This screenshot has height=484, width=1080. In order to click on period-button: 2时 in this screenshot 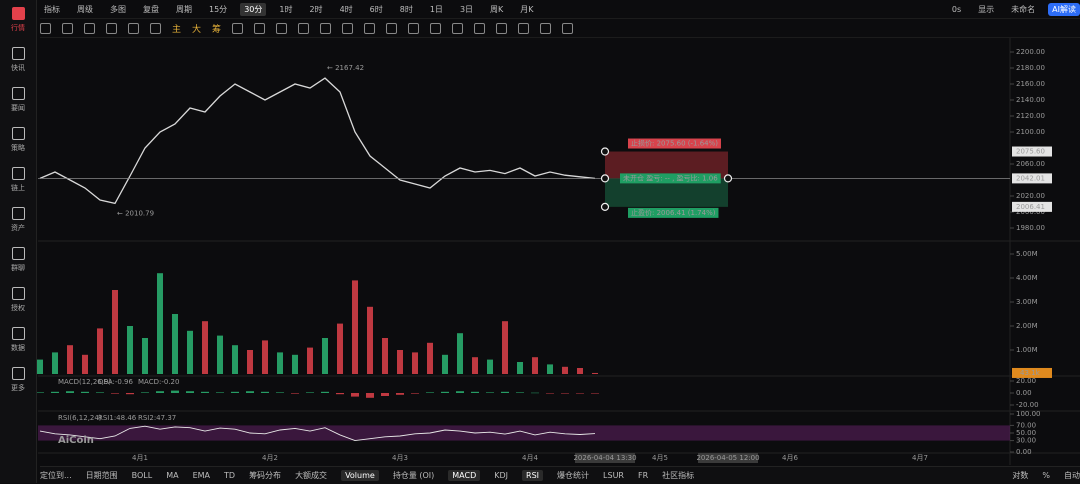, I will do `click(316, 9)`.